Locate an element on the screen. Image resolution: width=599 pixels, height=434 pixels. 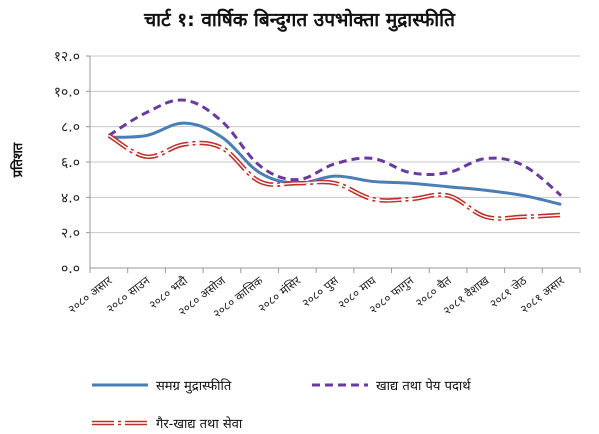
x-tick-label: २०८० पुस is located at coordinates (320, 292).